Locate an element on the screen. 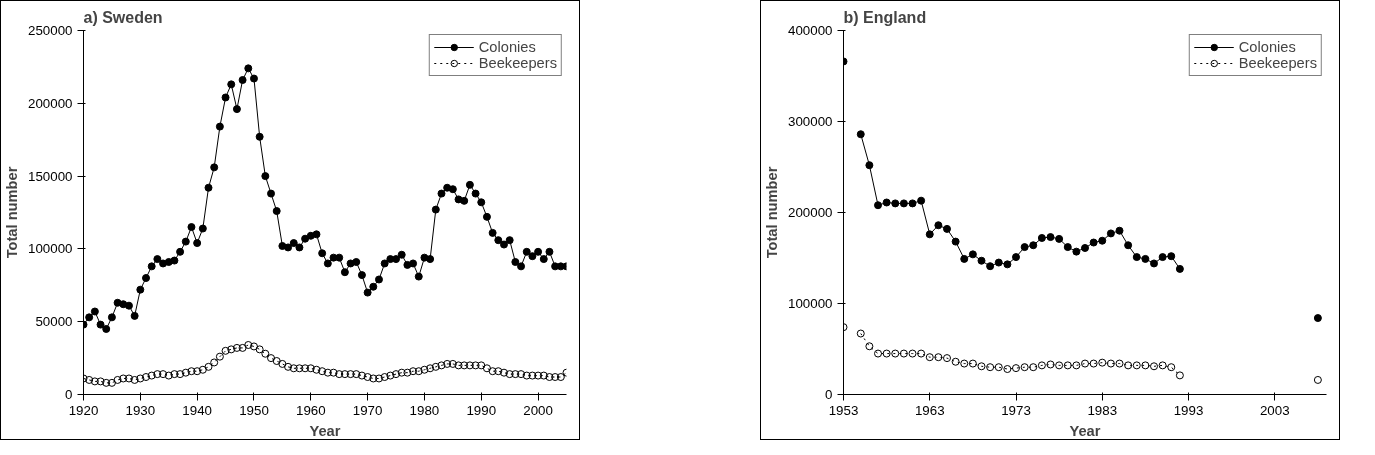 This screenshot has width=1375, height=455. x-tick-label: 1980 is located at coordinates (424, 410).